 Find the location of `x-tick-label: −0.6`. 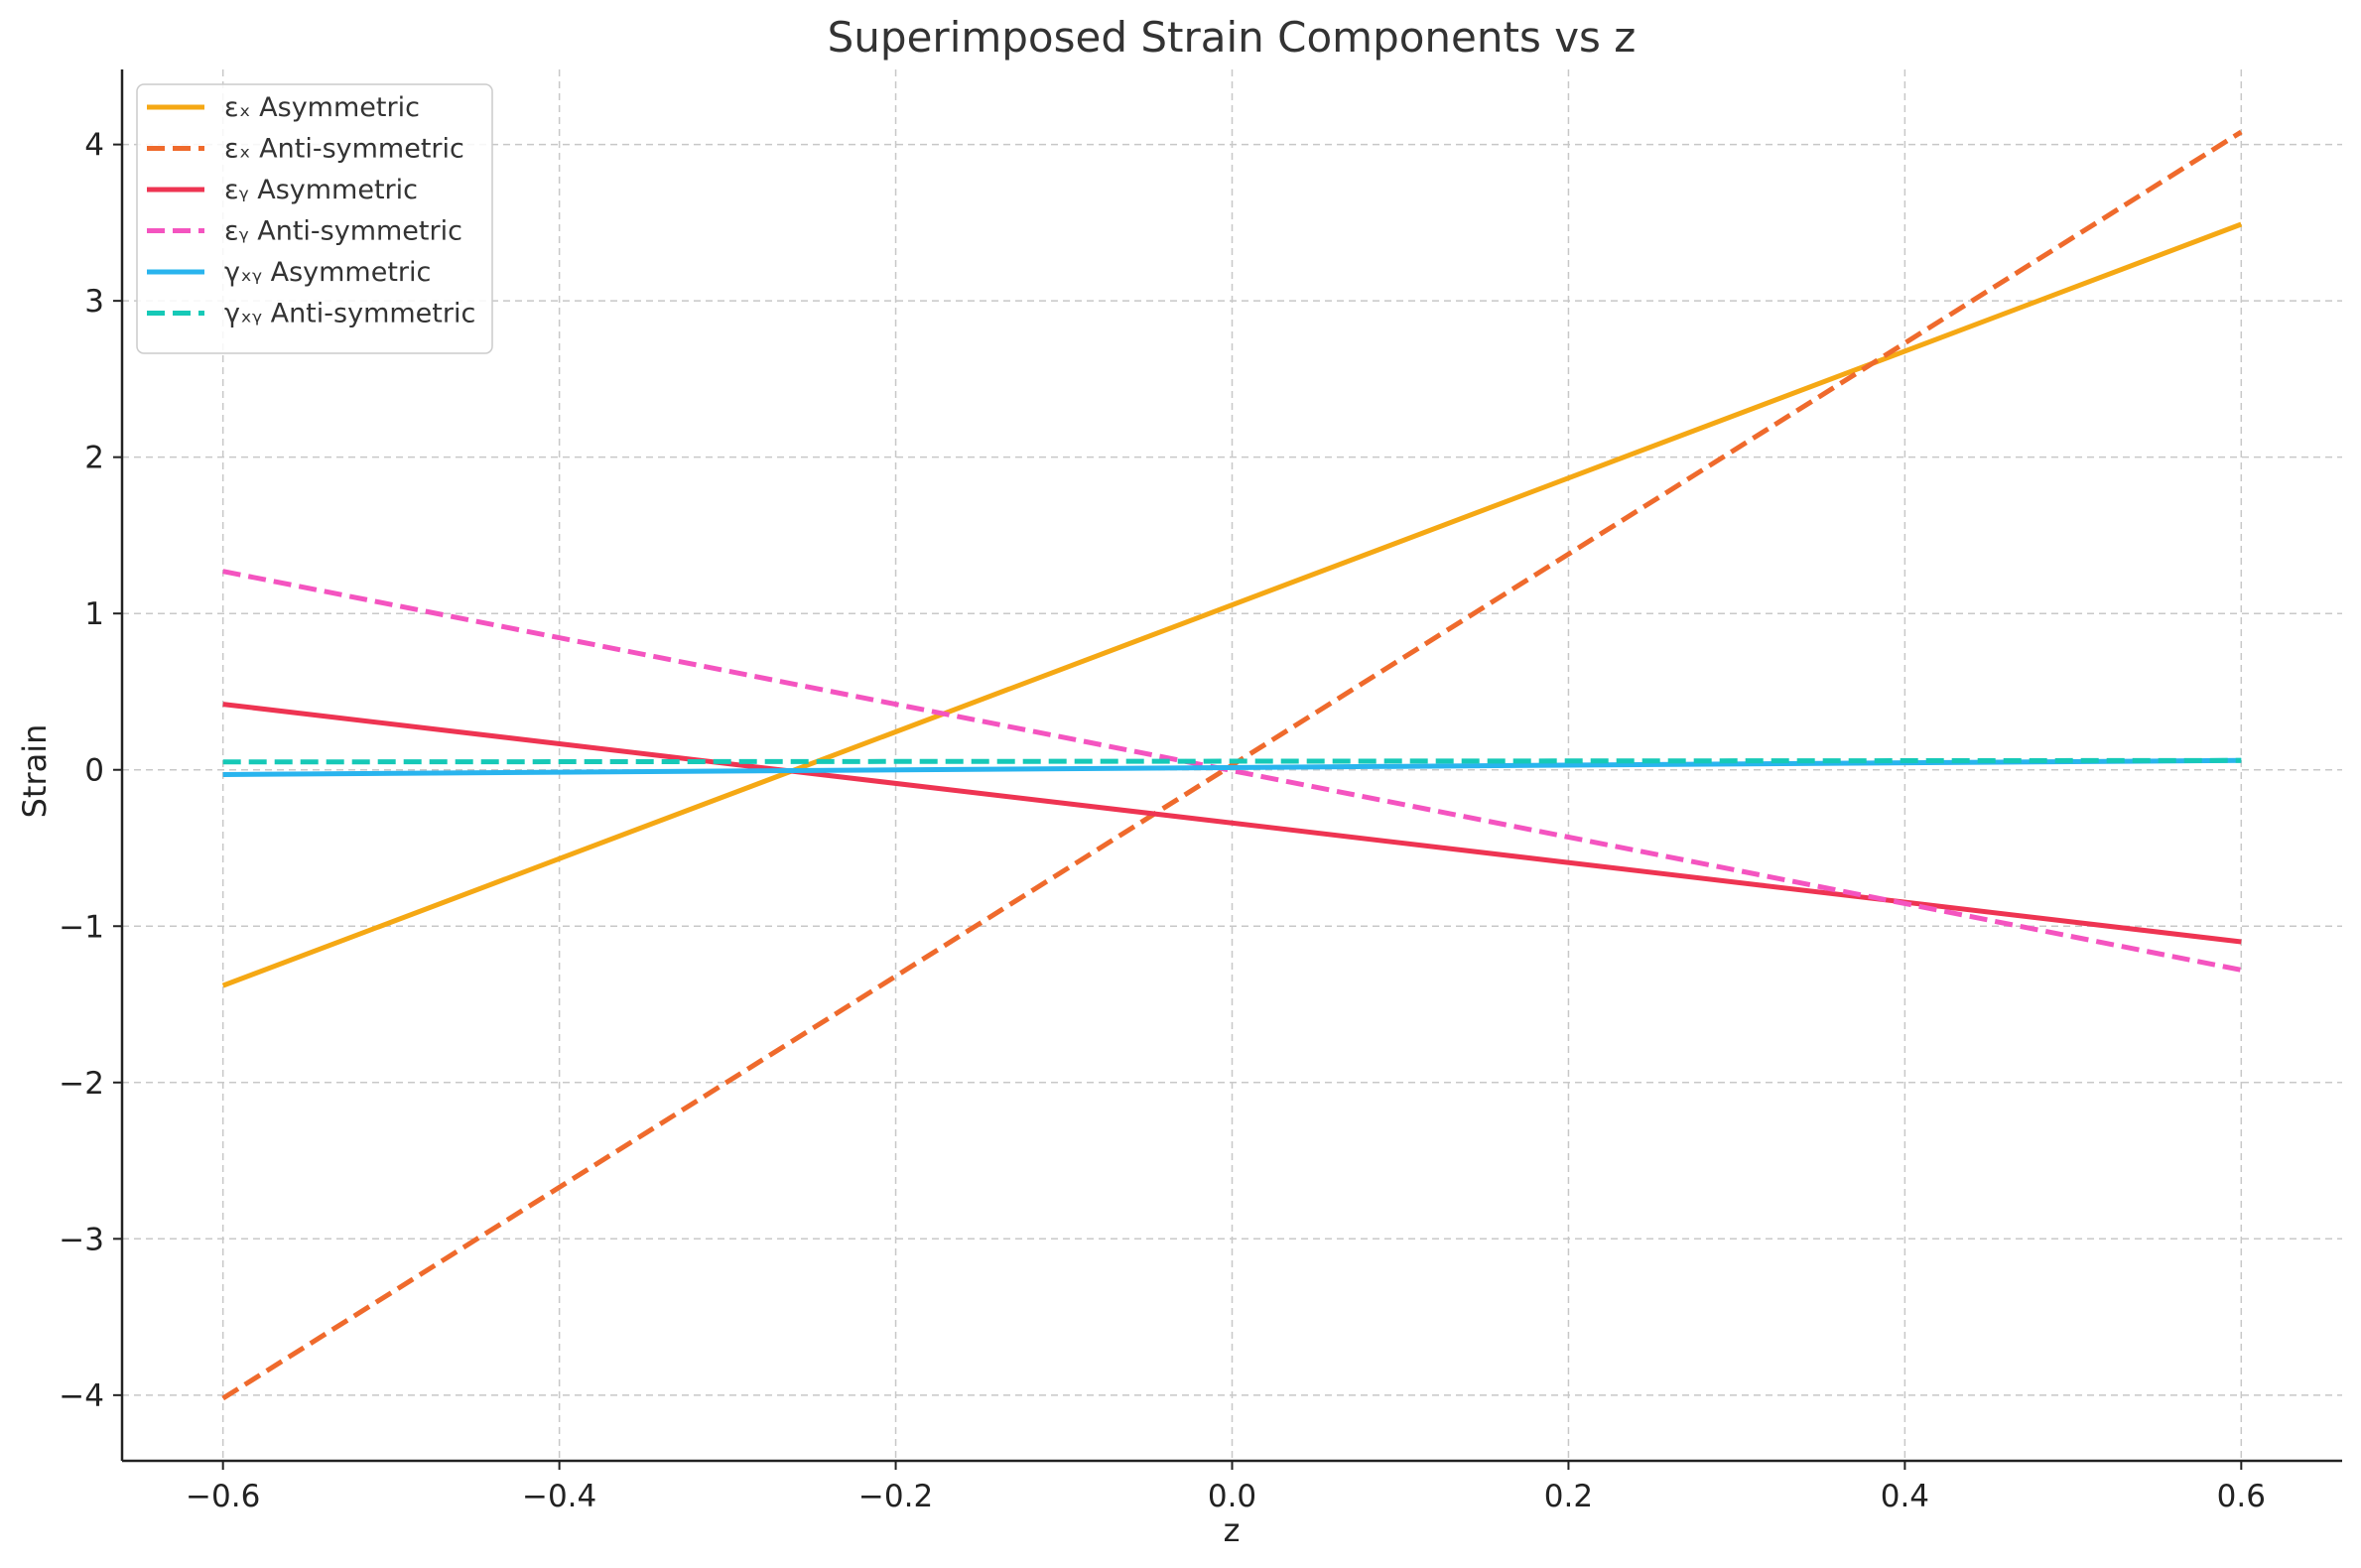

x-tick-label: −0.6 is located at coordinates (223, 1496).